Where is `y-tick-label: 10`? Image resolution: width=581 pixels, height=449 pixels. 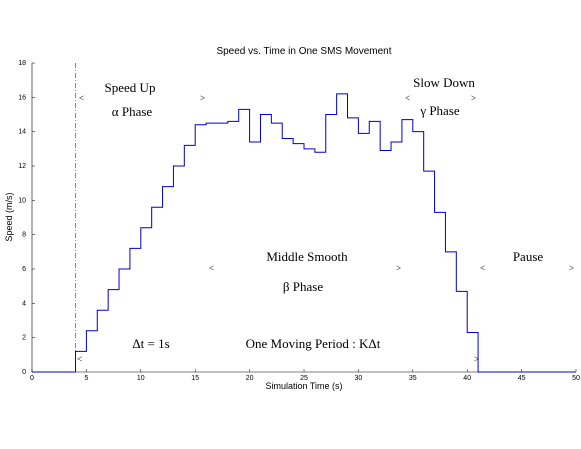 y-tick-label: 10 is located at coordinates (22, 200).